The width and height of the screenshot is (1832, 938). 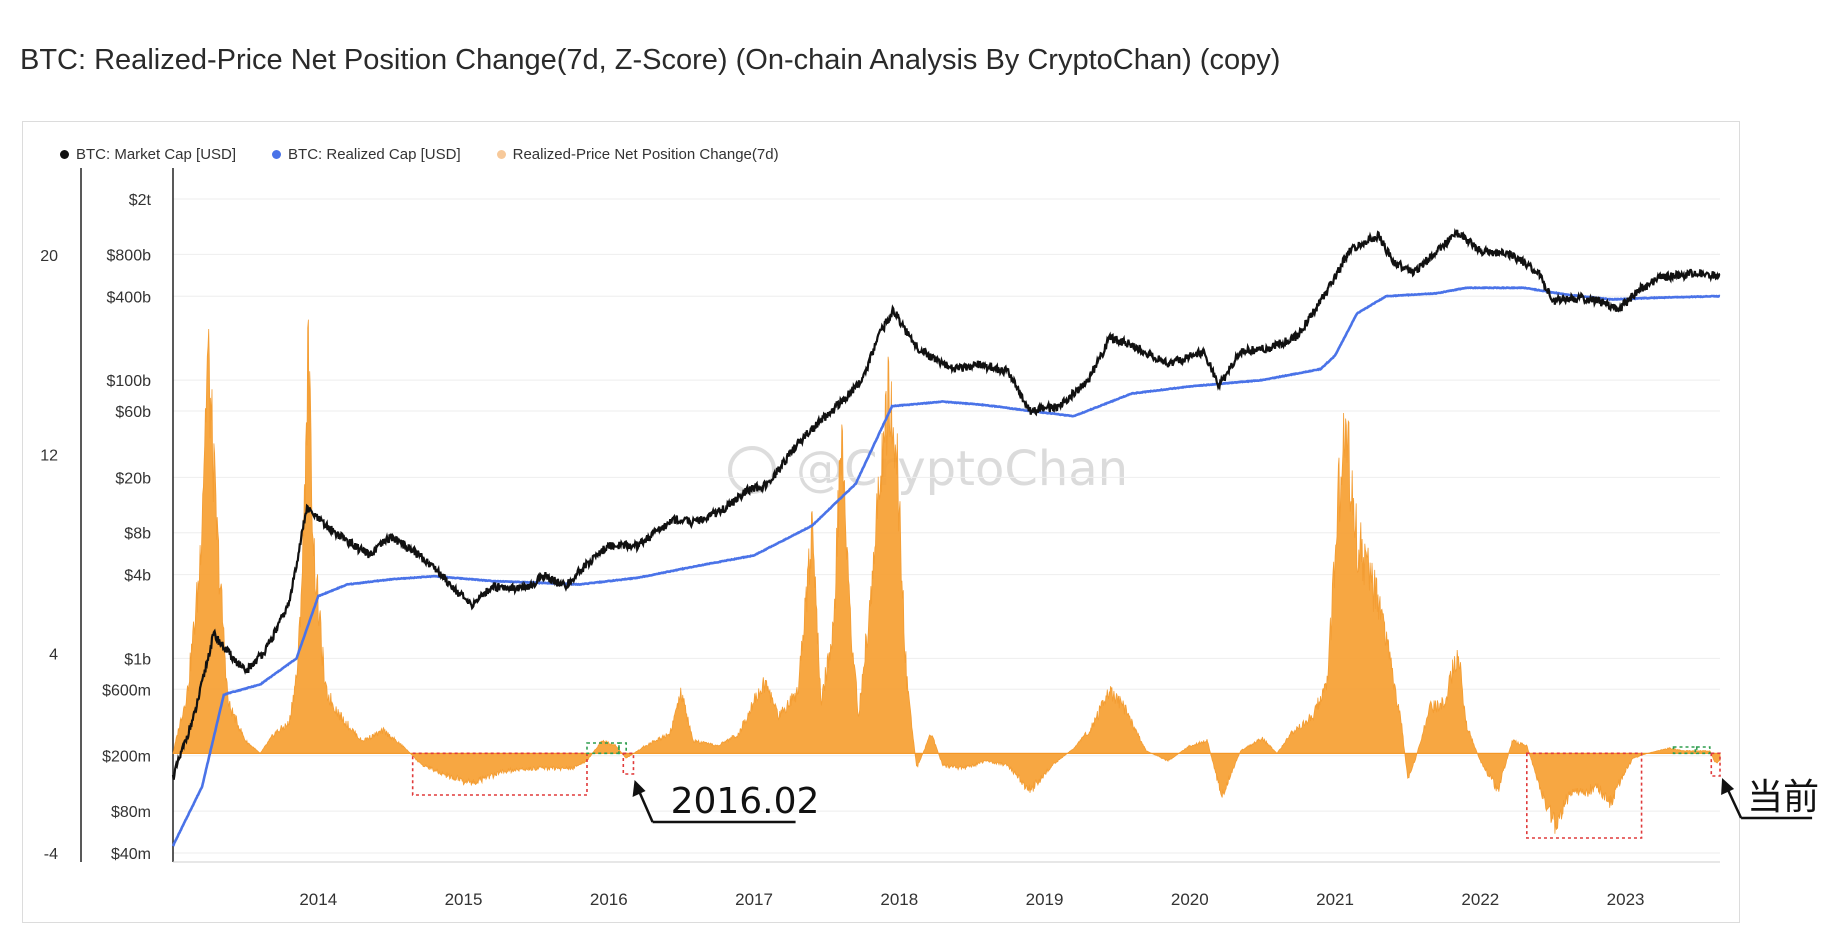 I want to click on x-axis-tick-label: 2015, so click(x=464, y=899).